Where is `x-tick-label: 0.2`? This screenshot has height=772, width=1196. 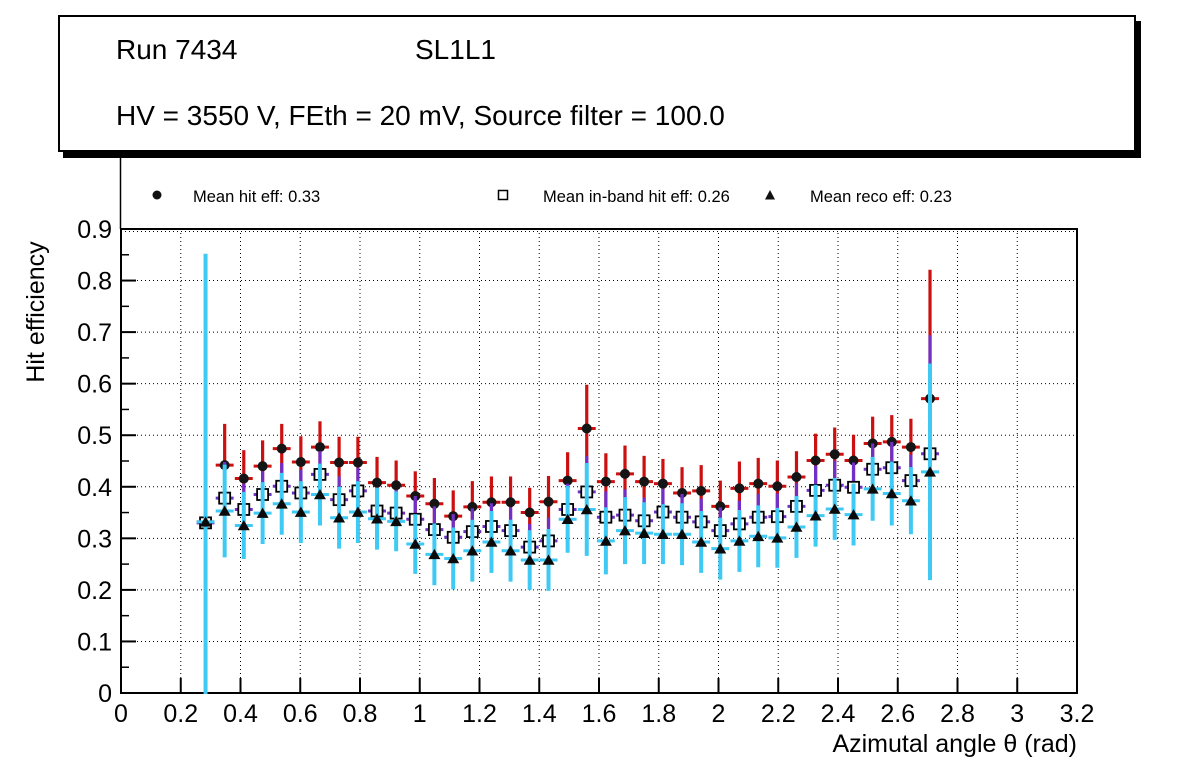
x-tick-label: 0.2 is located at coordinates (180, 714).